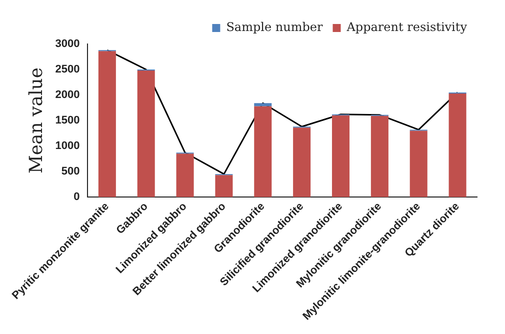 This screenshot has width=505, height=334. What do you see at coordinates (67, 44) in the screenshot?
I see `y-tick-label: 3000` at bounding box center [67, 44].